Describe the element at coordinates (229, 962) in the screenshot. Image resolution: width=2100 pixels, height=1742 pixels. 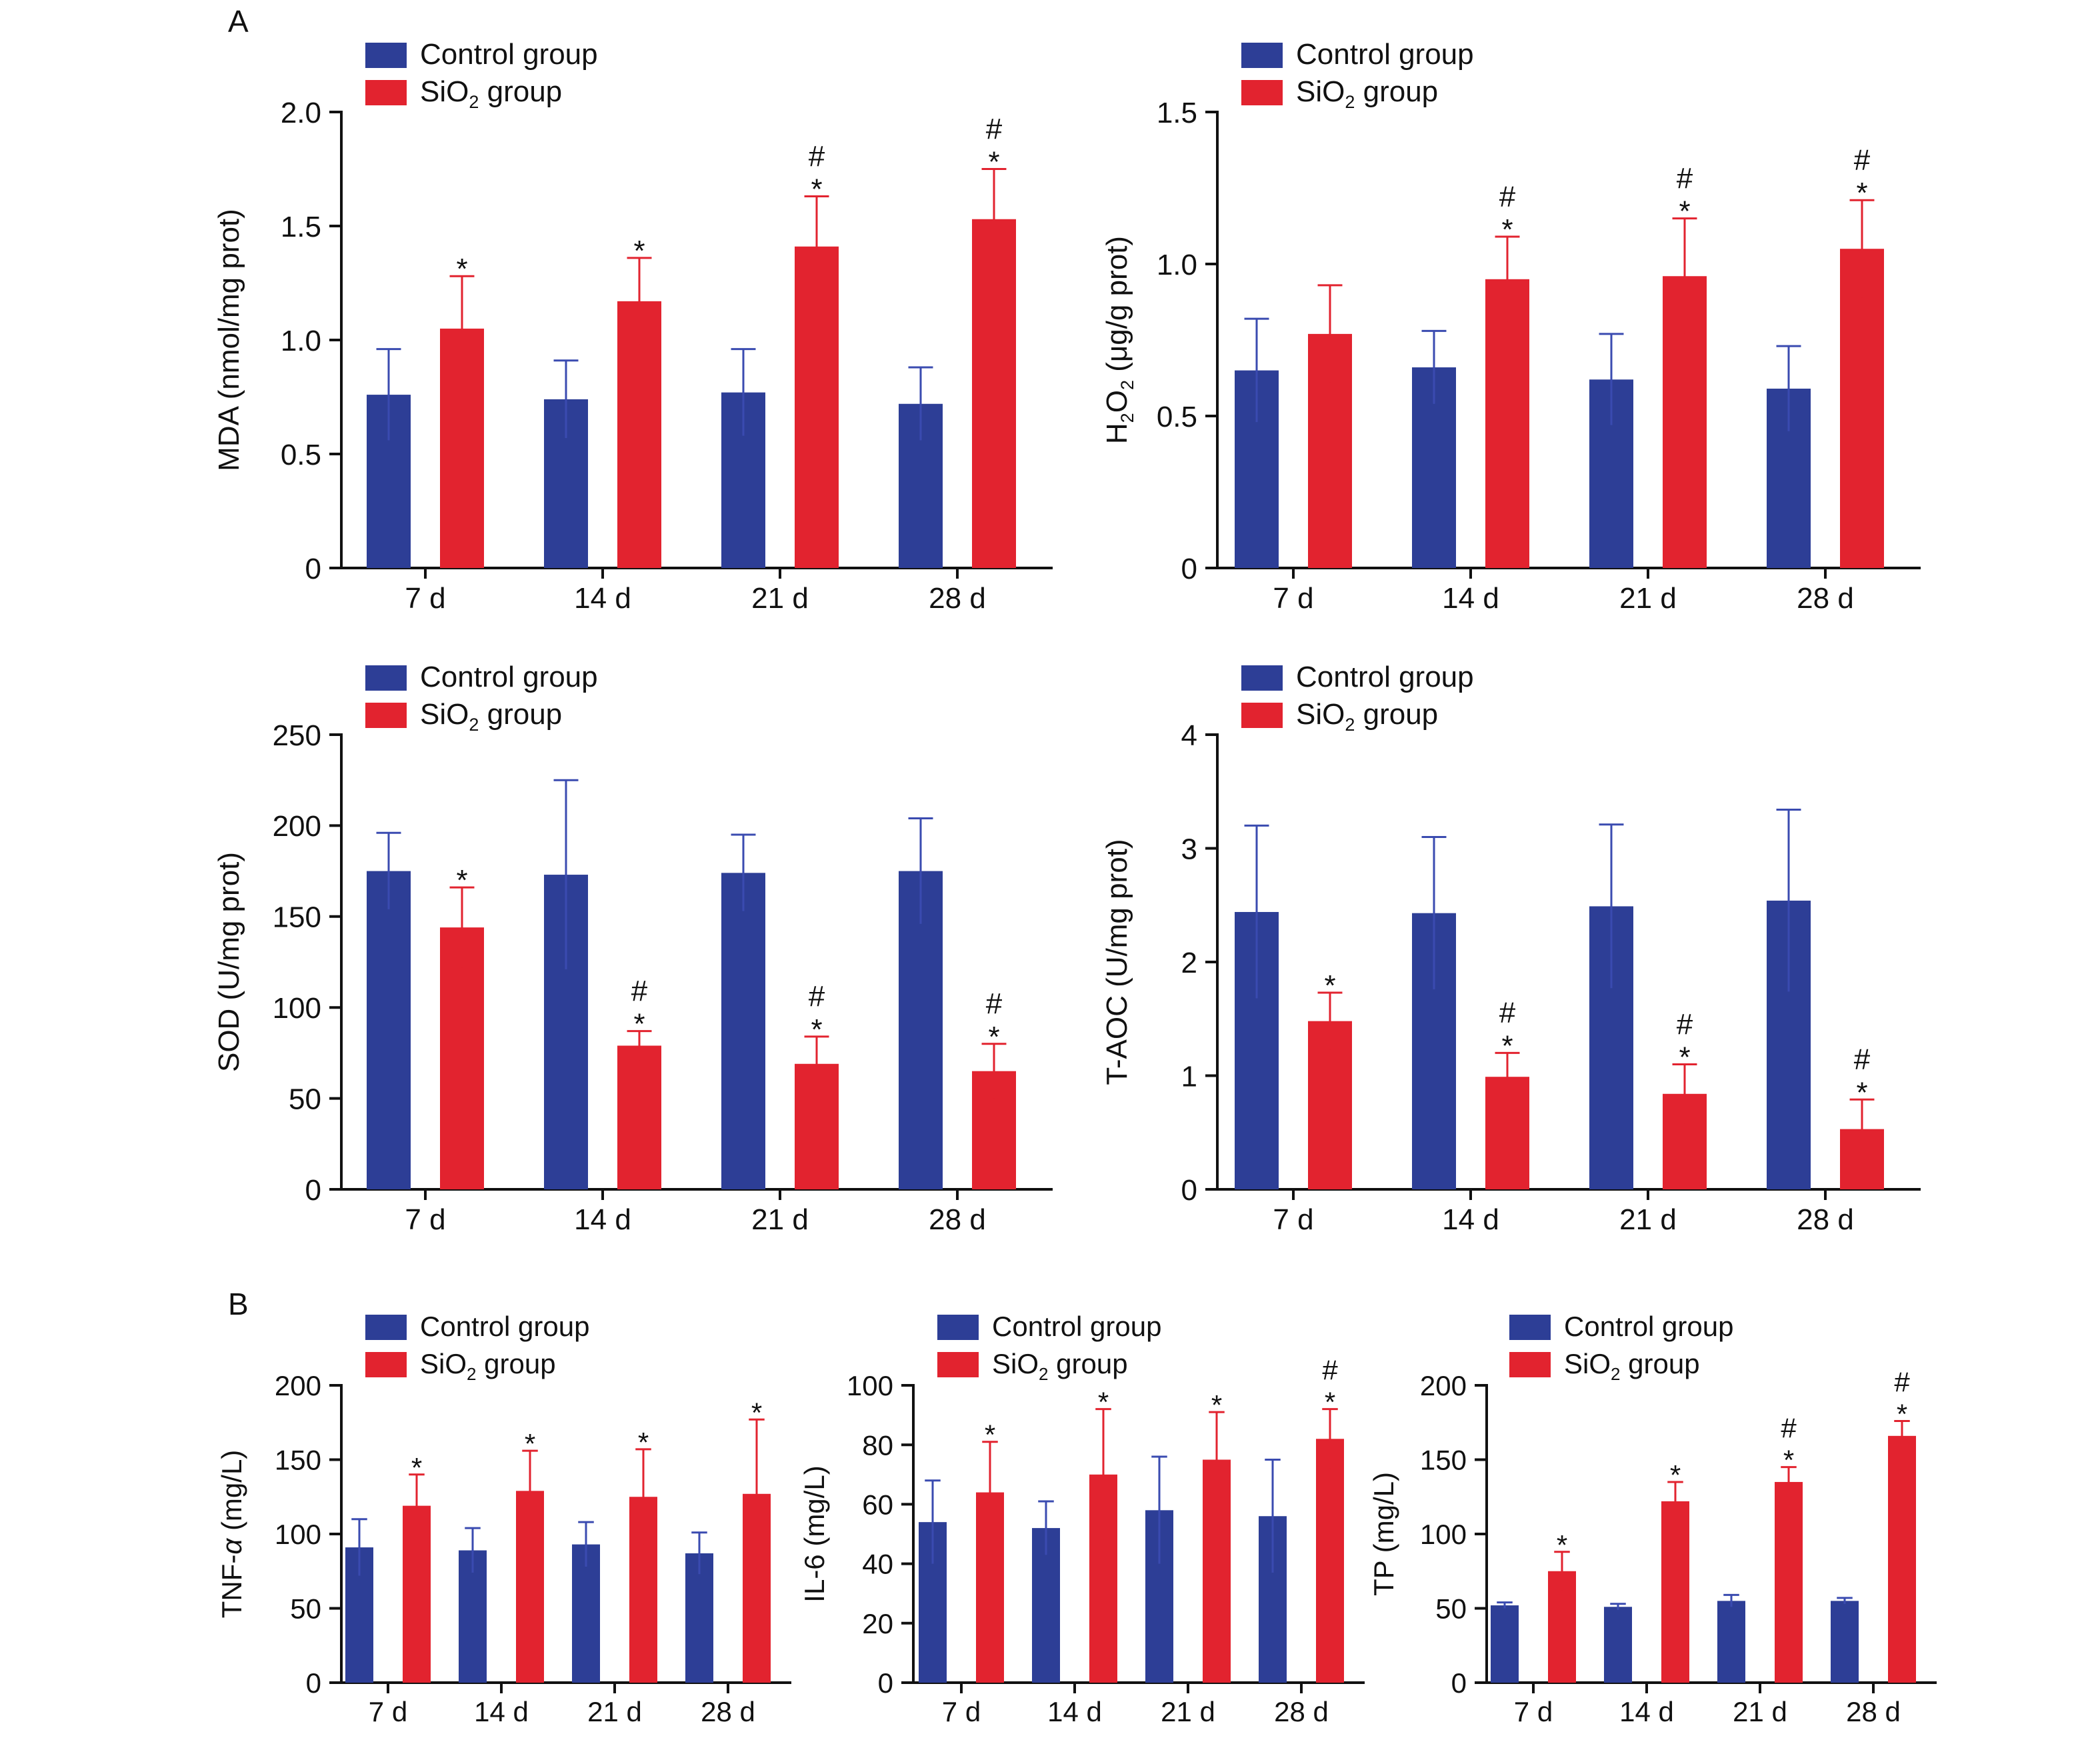
I see `y-axis-label: SOD (U/mg prot)` at that location.